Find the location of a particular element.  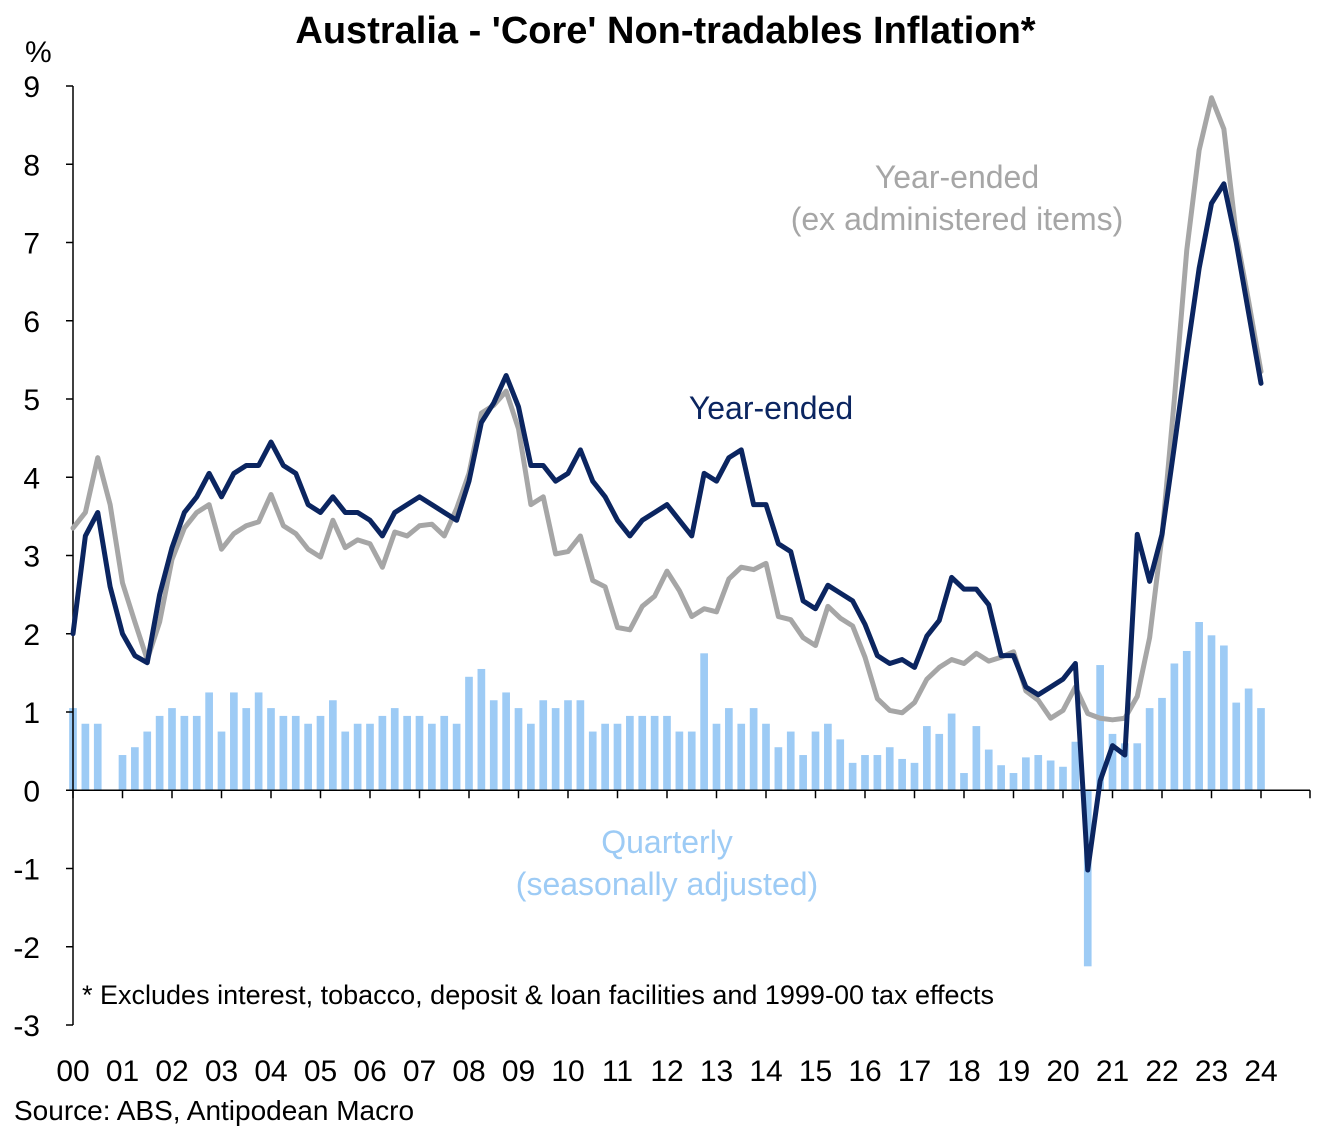

y-tick-label: -1 is located at coordinates (26, 870).